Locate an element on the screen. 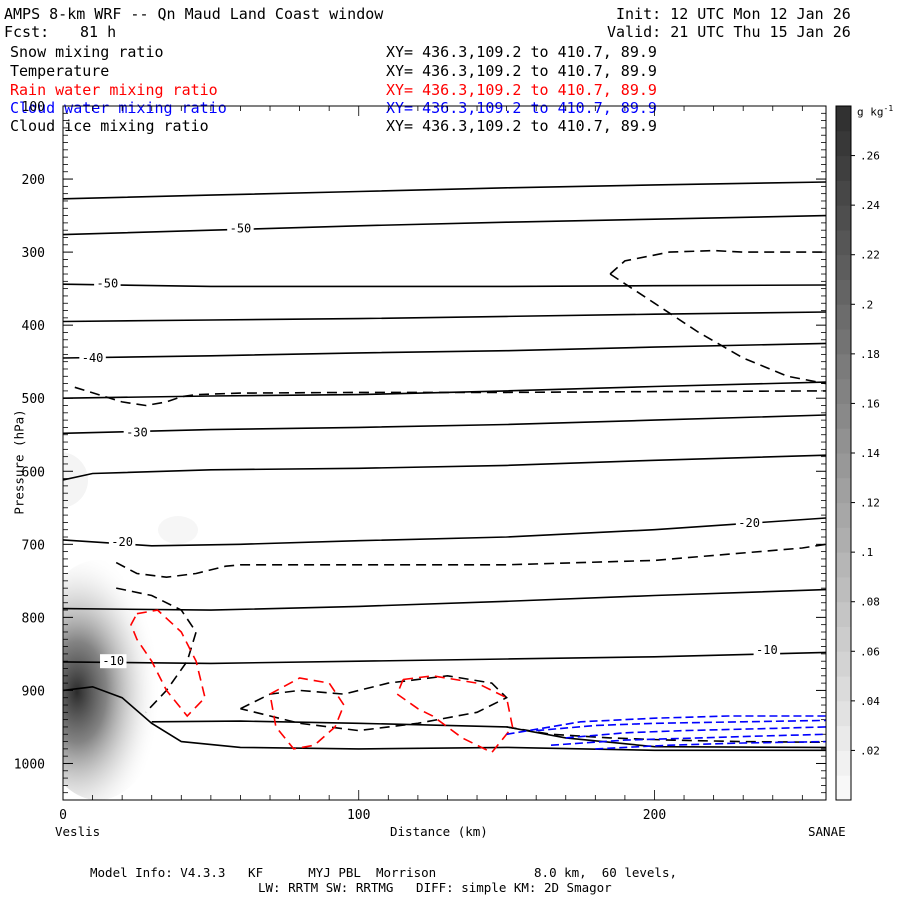  temperature-label: -30 is located at coordinates (137, 433).